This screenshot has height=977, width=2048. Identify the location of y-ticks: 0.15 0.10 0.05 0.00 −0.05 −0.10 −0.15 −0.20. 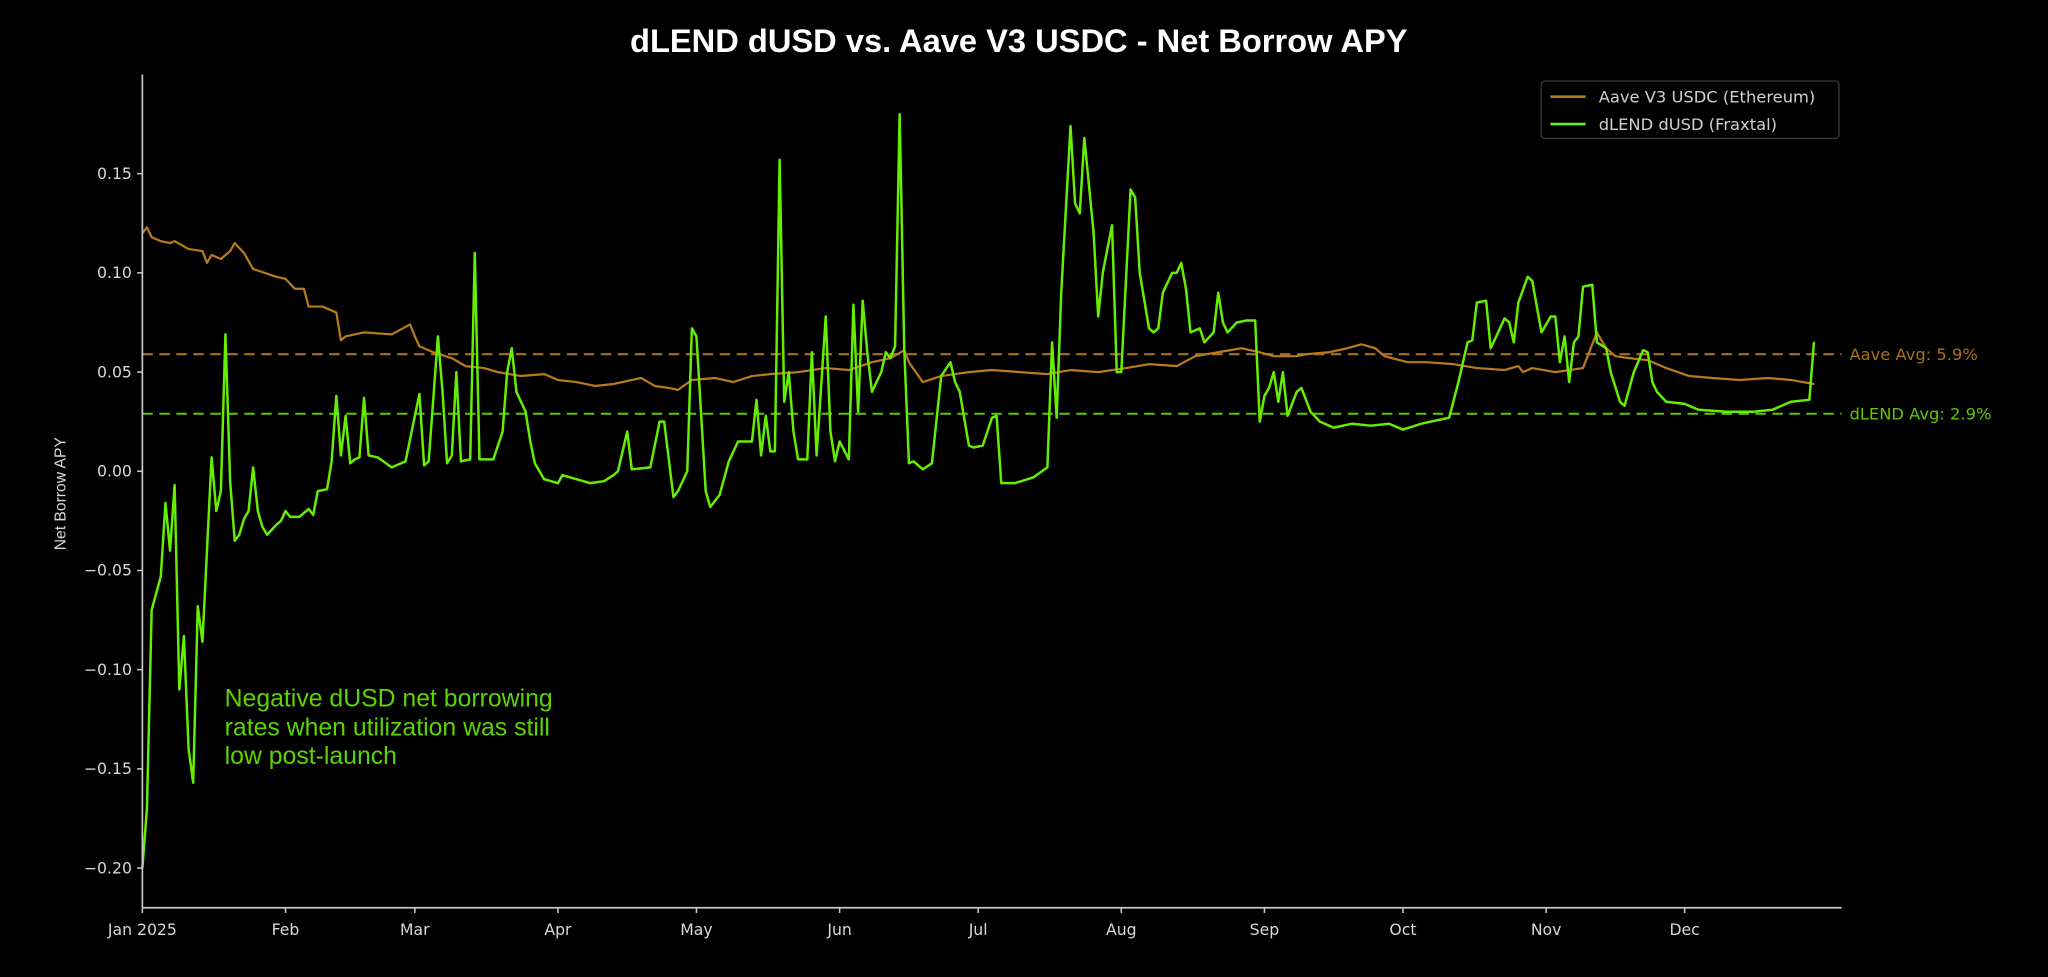
(113, 520).